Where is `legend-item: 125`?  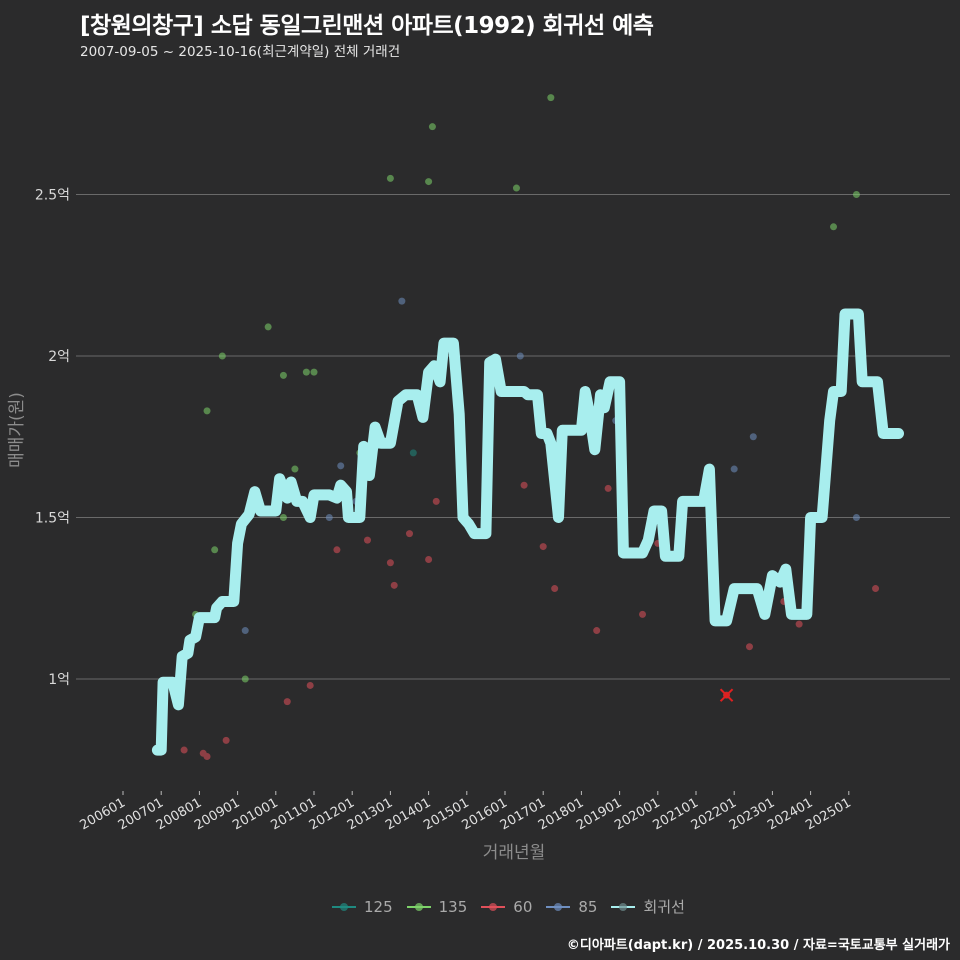 legend-item: 125 is located at coordinates (362, 907).